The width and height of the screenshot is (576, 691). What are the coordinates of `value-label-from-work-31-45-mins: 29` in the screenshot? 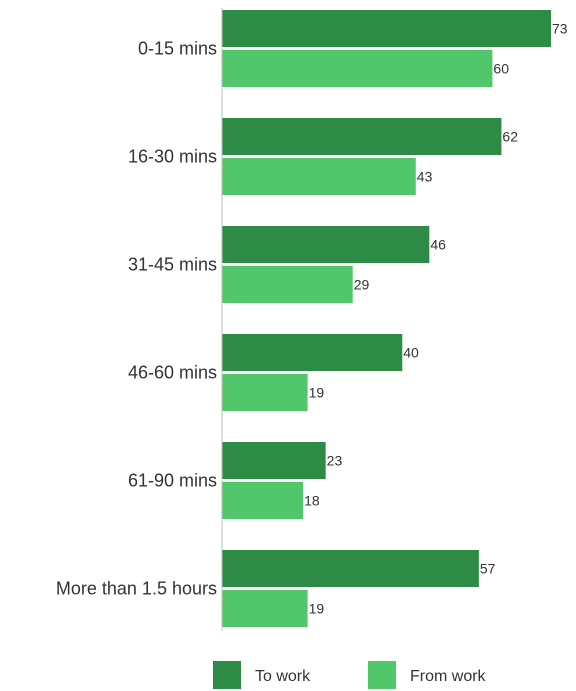 It's located at (362, 285).